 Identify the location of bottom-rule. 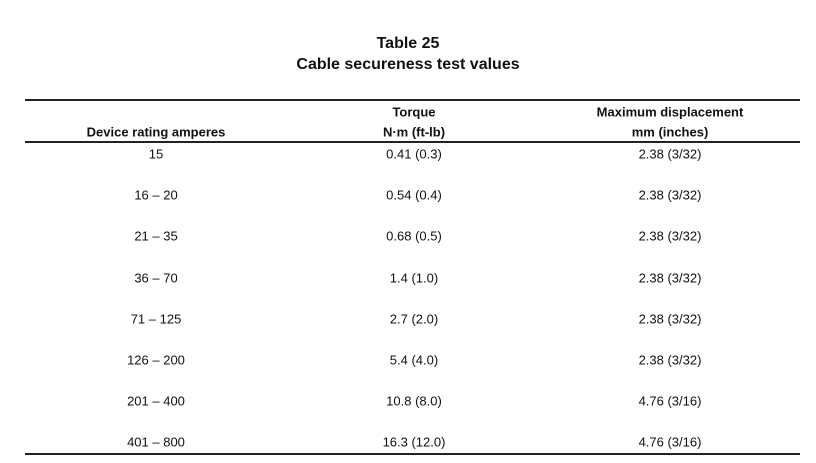
(412, 454).